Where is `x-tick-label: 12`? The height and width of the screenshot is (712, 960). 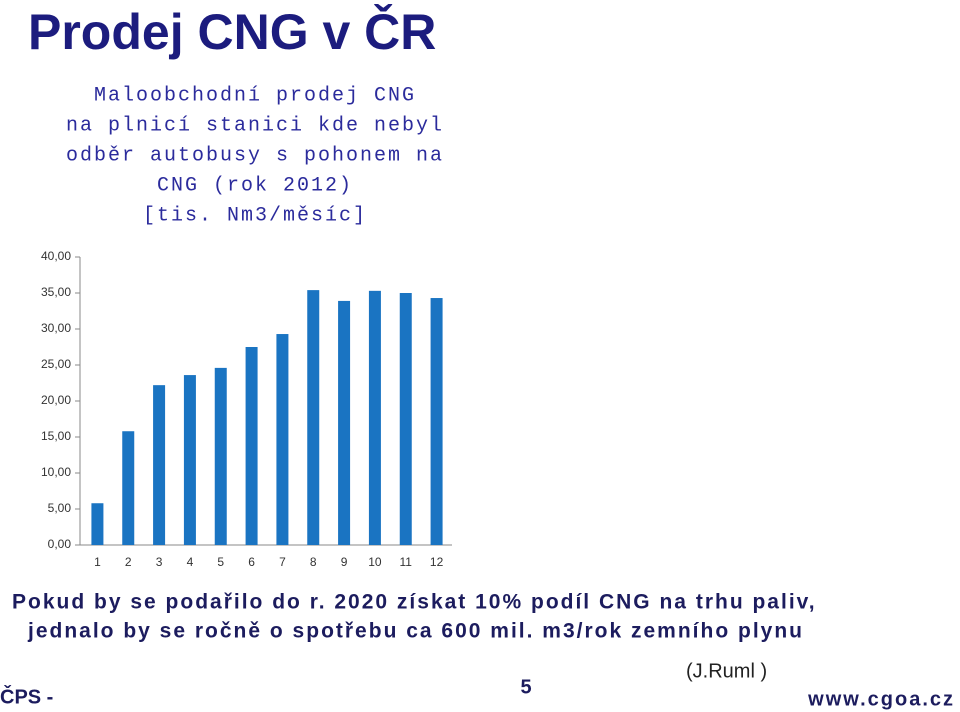 x-tick-label: 12 is located at coordinates (437, 562).